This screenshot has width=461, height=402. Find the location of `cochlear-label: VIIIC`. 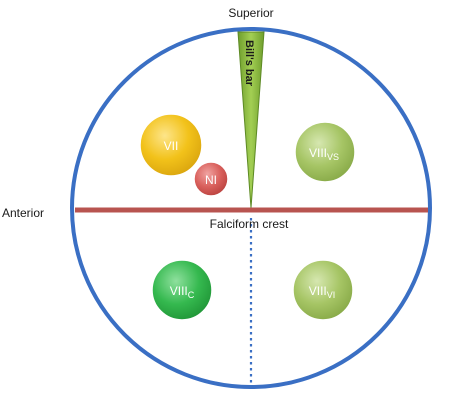

cochlear-label: VIIIC is located at coordinates (182, 292).